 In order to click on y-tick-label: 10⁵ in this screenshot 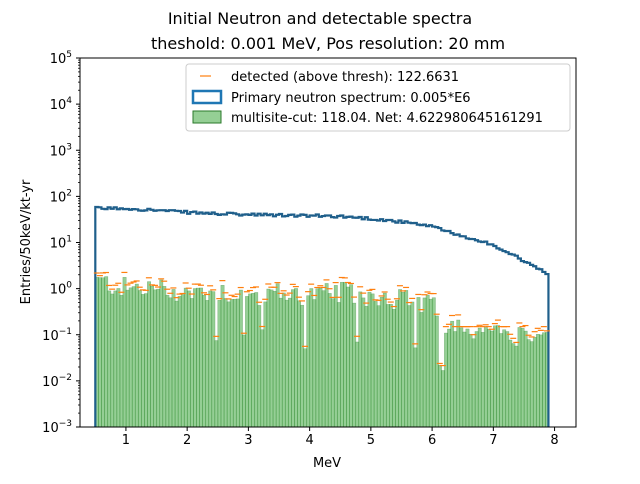, I will do `click(61, 58)`.